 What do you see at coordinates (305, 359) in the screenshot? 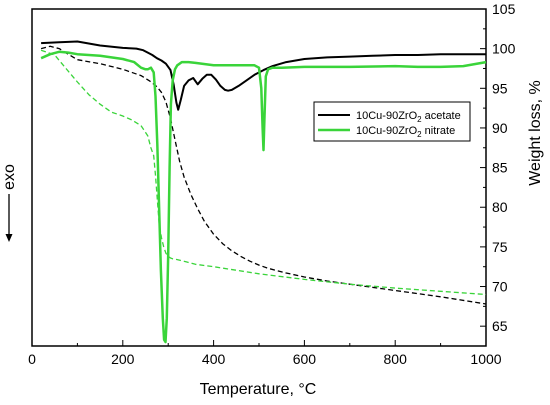
I see `x-tick-label-600: 600` at bounding box center [305, 359].